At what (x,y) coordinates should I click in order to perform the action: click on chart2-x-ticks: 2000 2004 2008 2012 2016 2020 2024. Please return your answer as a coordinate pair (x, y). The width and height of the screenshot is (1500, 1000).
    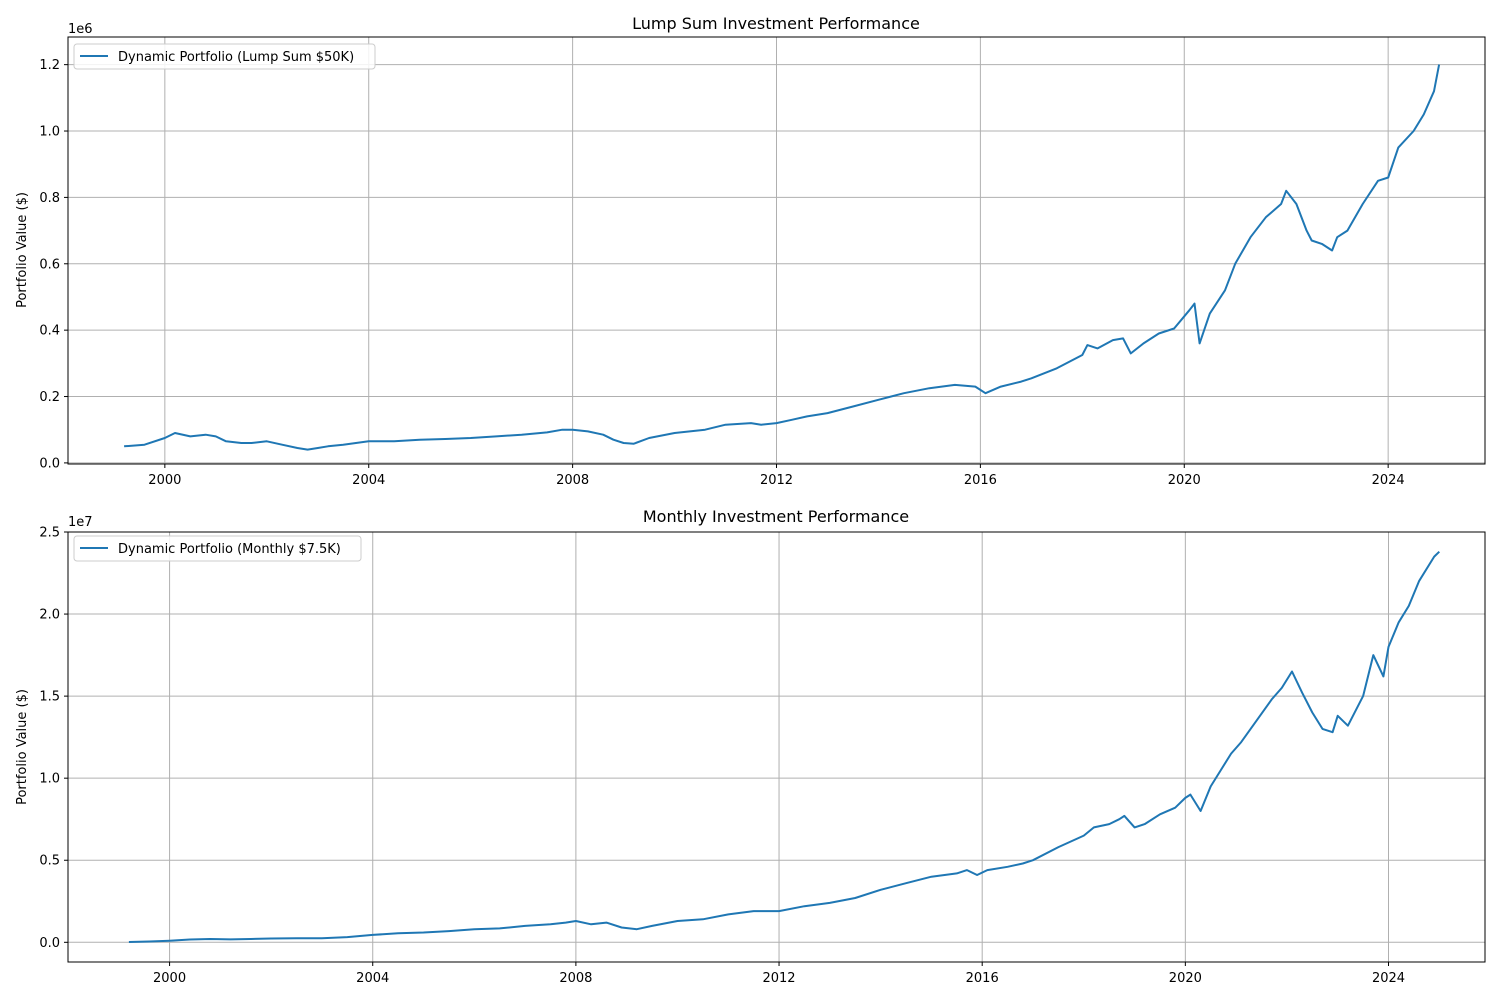
    Looking at the image, I should click on (779, 974).